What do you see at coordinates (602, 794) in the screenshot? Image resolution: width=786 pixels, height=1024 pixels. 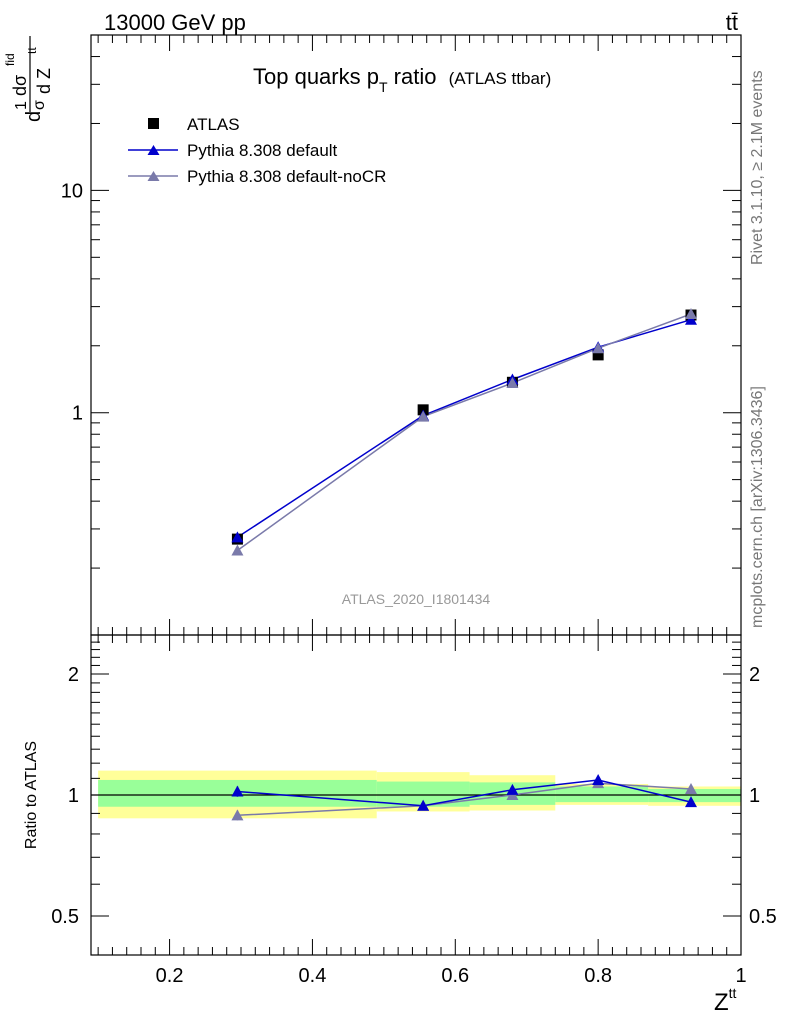 I see `ratio-band-green` at bounding box center [602, 794].